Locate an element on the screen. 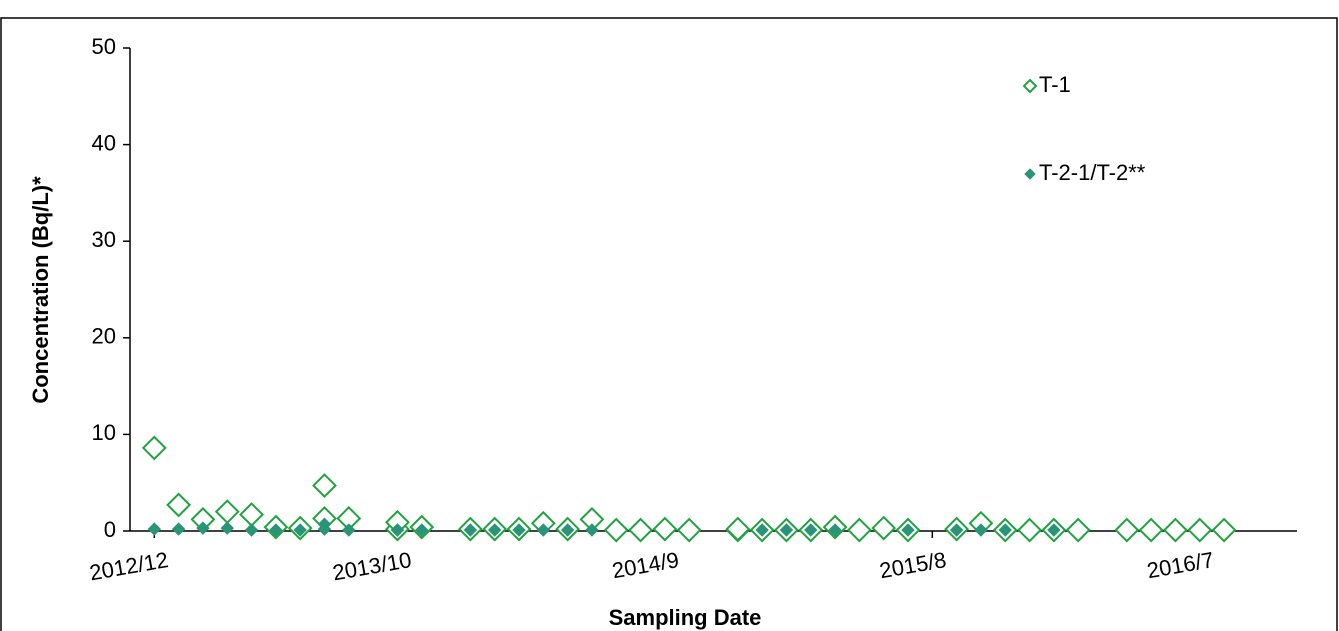  y-tick-label: 0 is located at coordinates (110, 529).